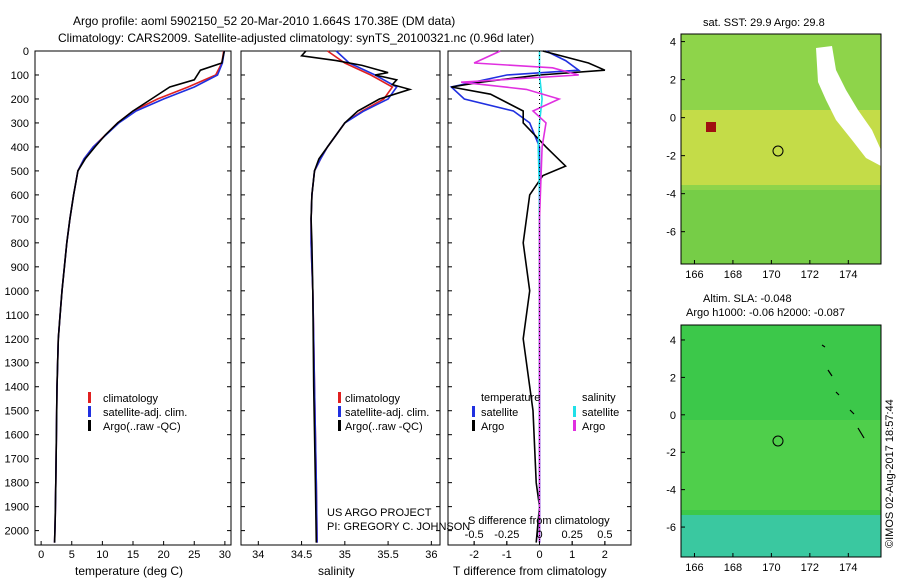  I want to click on sla-map-axes: 4 2 0 -2 -4 -6 166 168 170 172 174, so click(761, 454).